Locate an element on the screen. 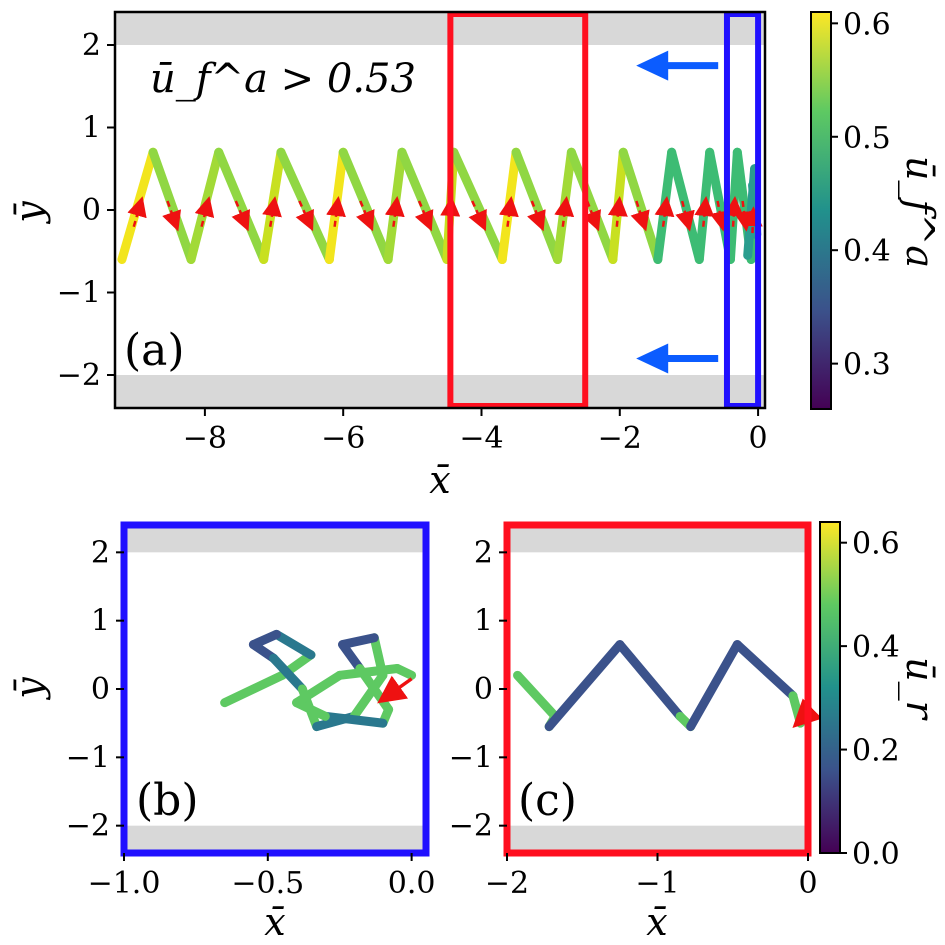 The width and height of the screenshot is (945, 945). colorbar-tick-label: 0.0 is located at coordinates (876, 854).